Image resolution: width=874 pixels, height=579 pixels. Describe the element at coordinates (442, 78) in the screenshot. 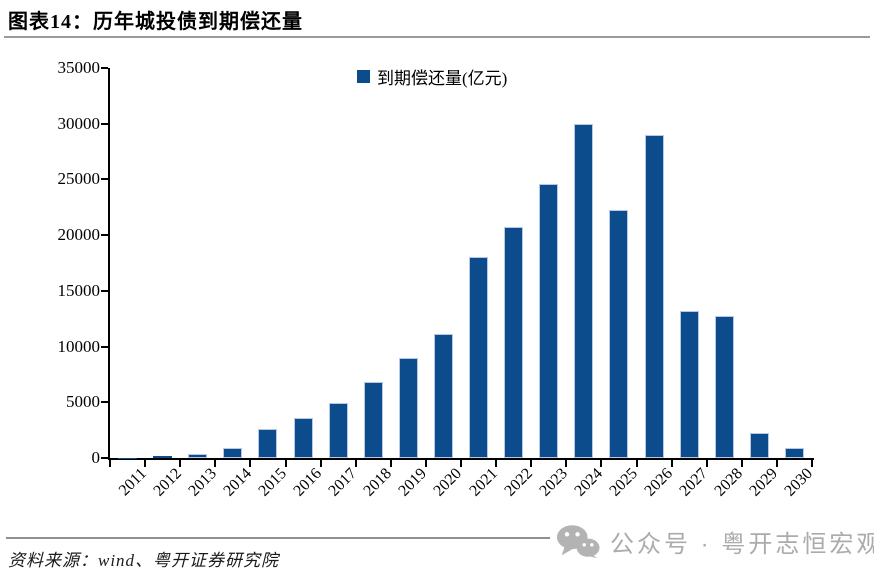

I see `legend-label: 到期偿还量(亿元)` at that location.